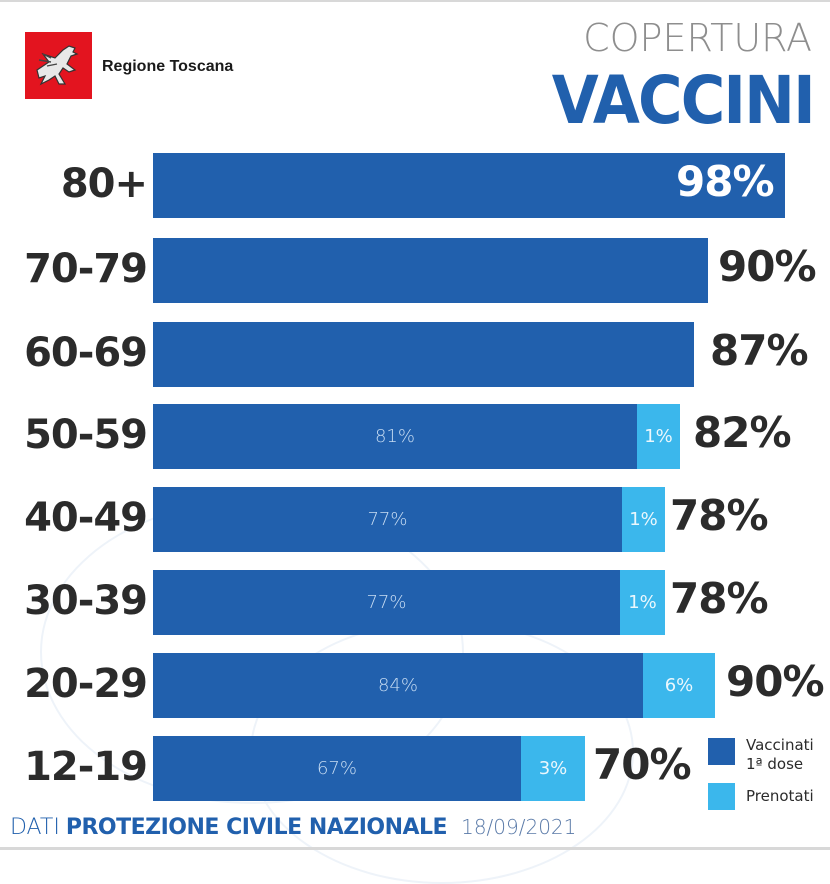 The width and height of the screenshot is (830, 884). What do you see at coordinates (86, 435) in the screenshot?
I see `age-label: 50-59` at bounding box center [86, 435].